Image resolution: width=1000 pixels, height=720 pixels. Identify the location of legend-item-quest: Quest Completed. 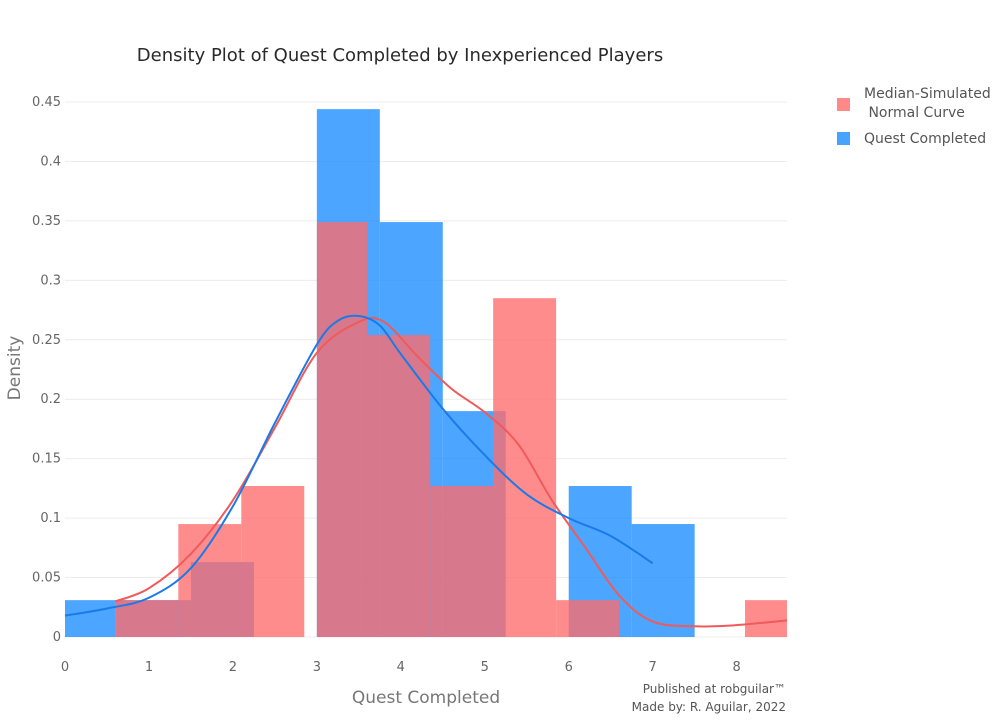
(911, 139).